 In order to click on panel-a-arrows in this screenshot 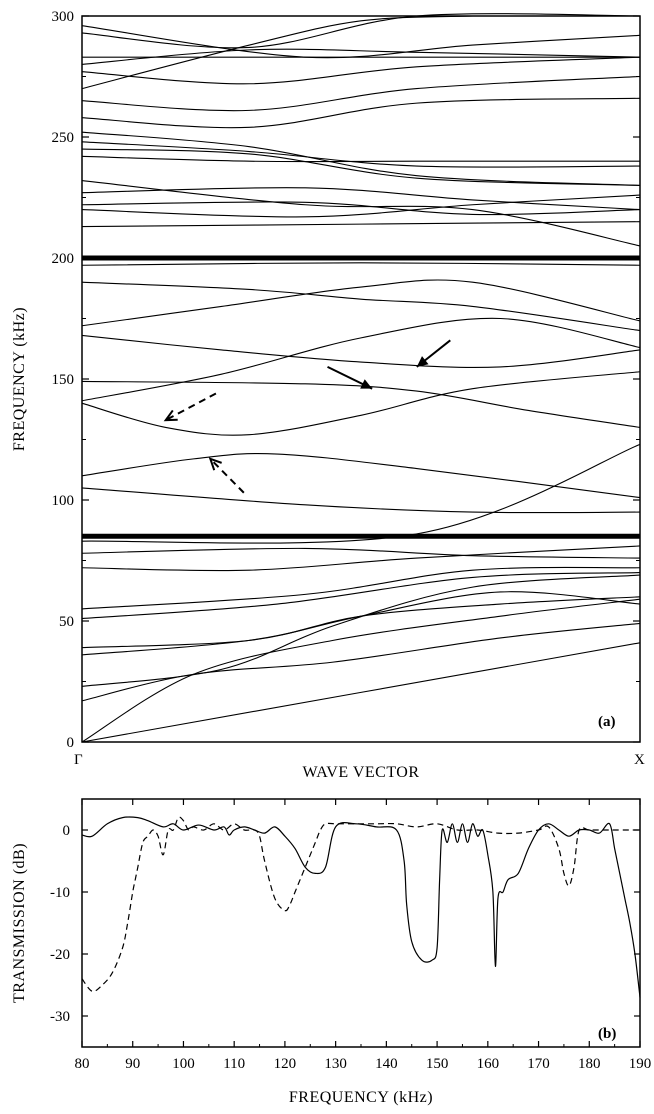, I will do `click(307, 416)`.